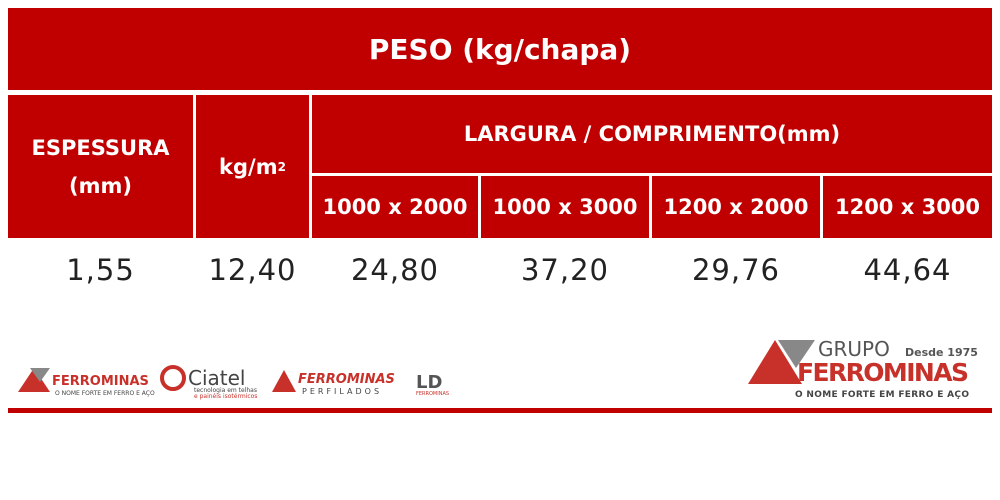 The height and width of the screenshot is (500, 1000). Describe the element at coordinates (907, 207) in the screenshot. I see `header-cell: 1200 x 3000` at that location.